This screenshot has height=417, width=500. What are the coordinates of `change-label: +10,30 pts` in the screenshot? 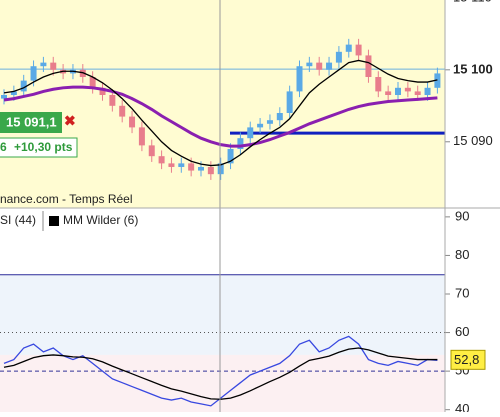 It's located at (43, 147).